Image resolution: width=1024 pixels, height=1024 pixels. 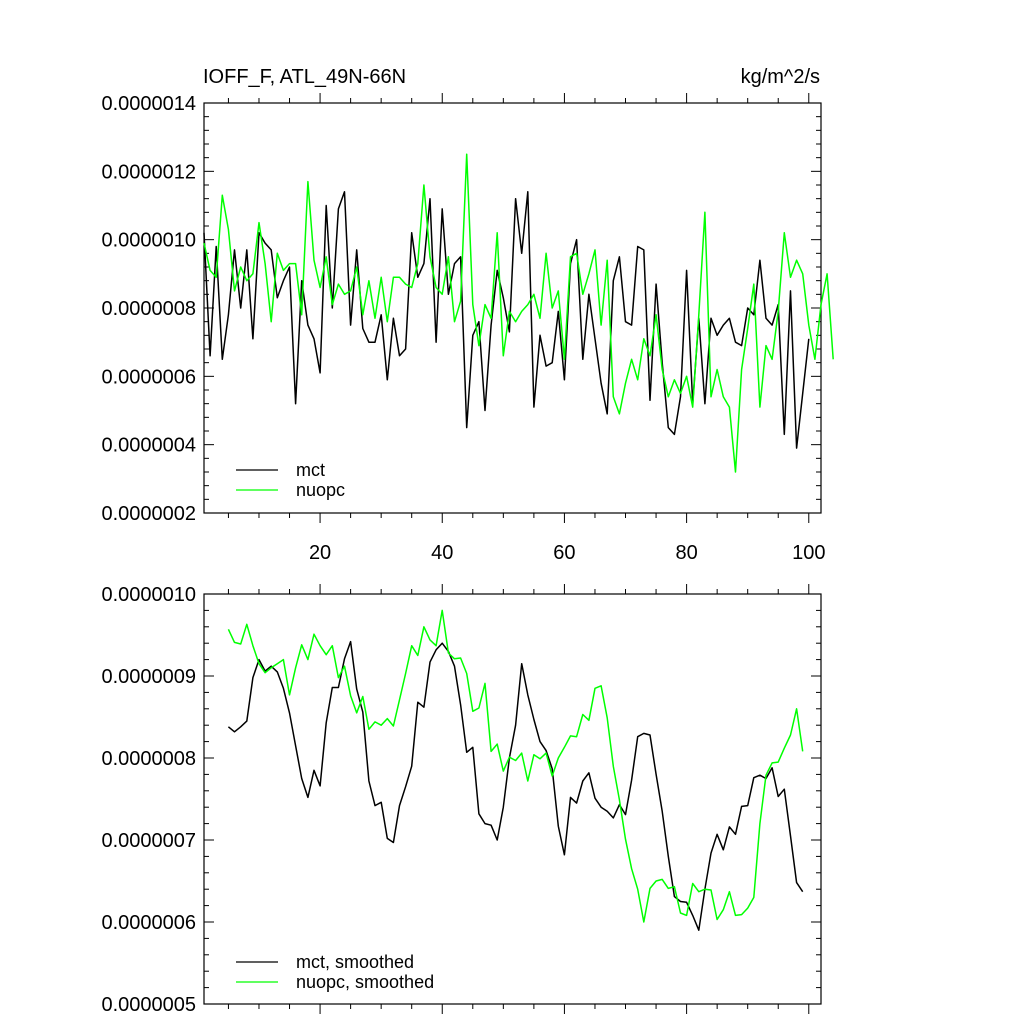 I want to click on y-tick-label: 0.0000012, so click(x=148, y=172).